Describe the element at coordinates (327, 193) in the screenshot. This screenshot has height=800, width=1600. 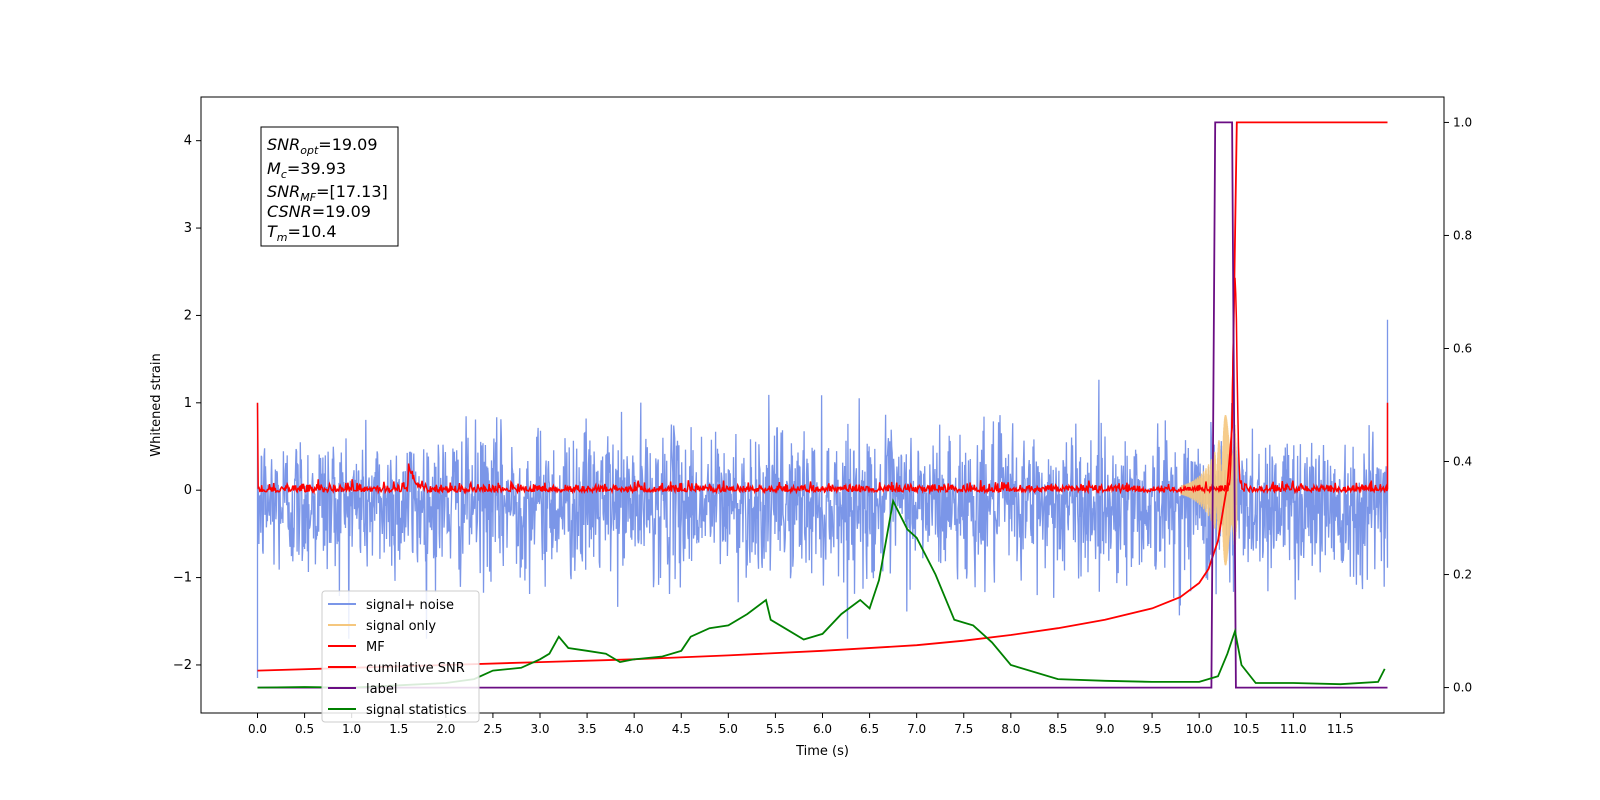
I see `info-snr-mf: SNRMF=[17.13]` at that location.